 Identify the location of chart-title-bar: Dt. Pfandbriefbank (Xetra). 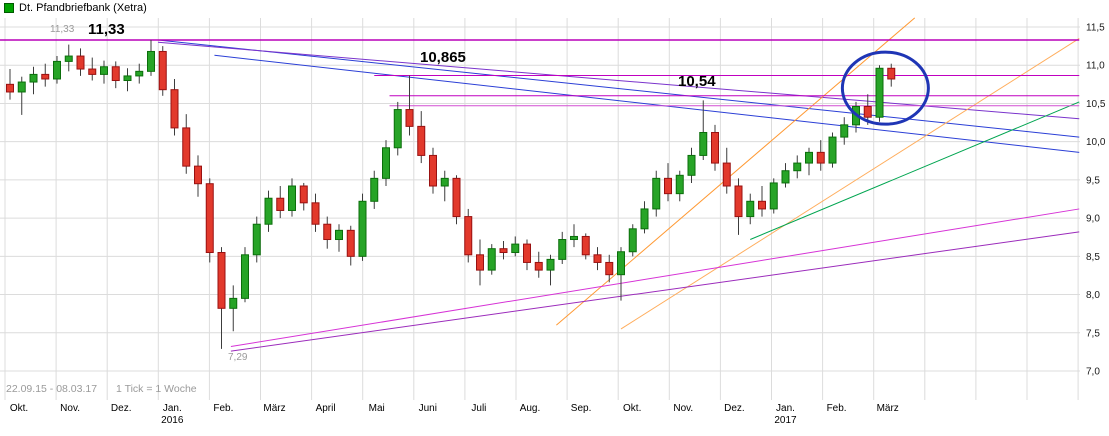
(75, 8).